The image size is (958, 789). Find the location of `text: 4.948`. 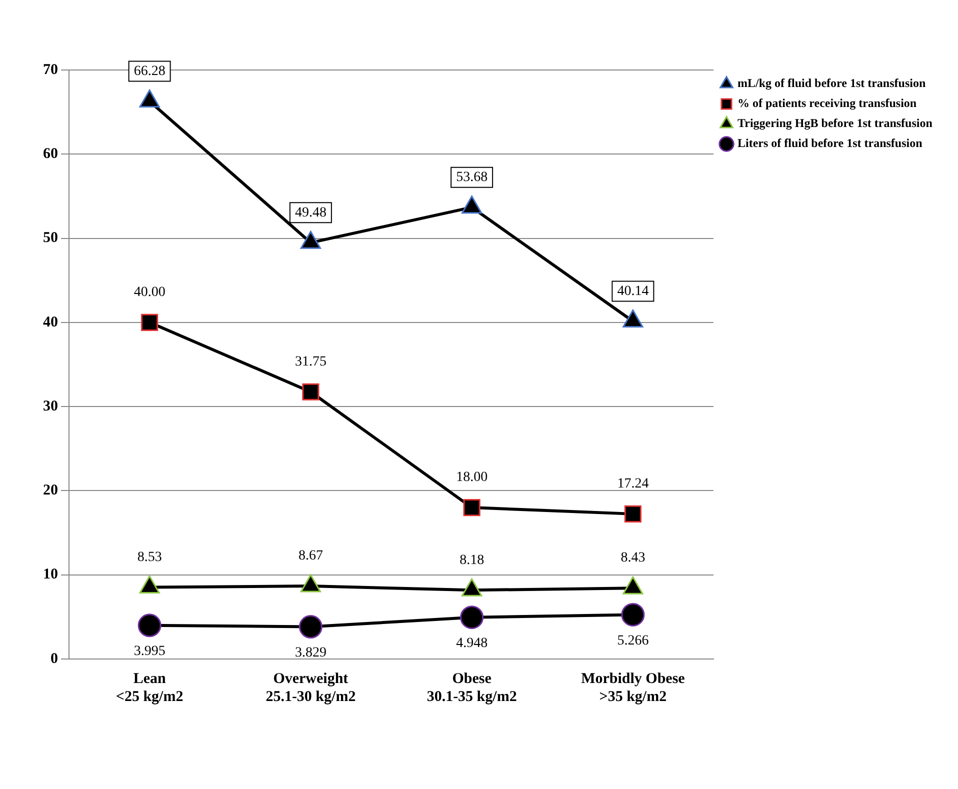

text: 4.948 is located at coordinates (472, 644).